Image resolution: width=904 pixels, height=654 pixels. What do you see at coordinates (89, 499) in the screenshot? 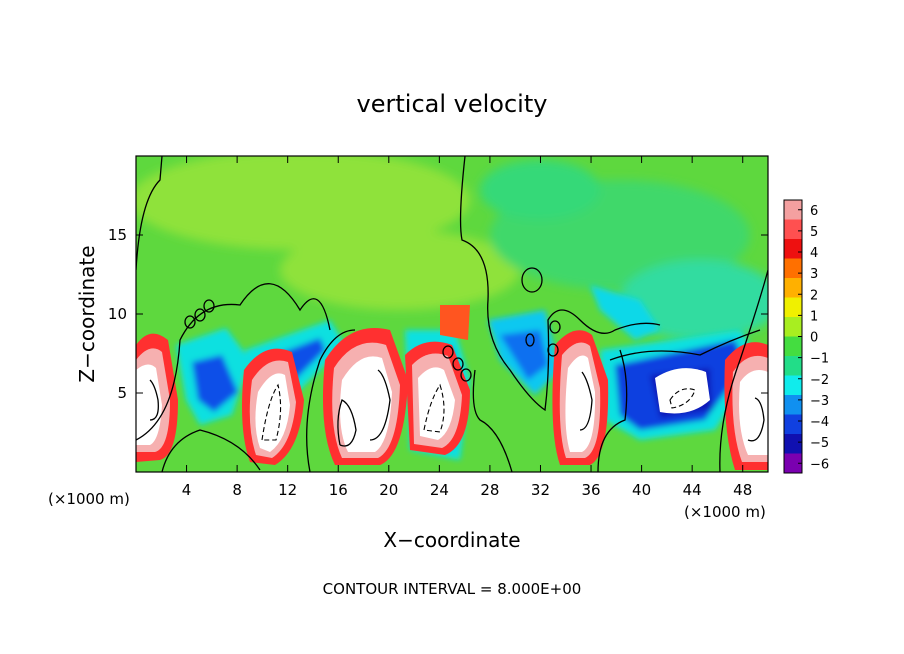
I see `x-unit-left: (×1000 m)` at bounding box center [89, 499].